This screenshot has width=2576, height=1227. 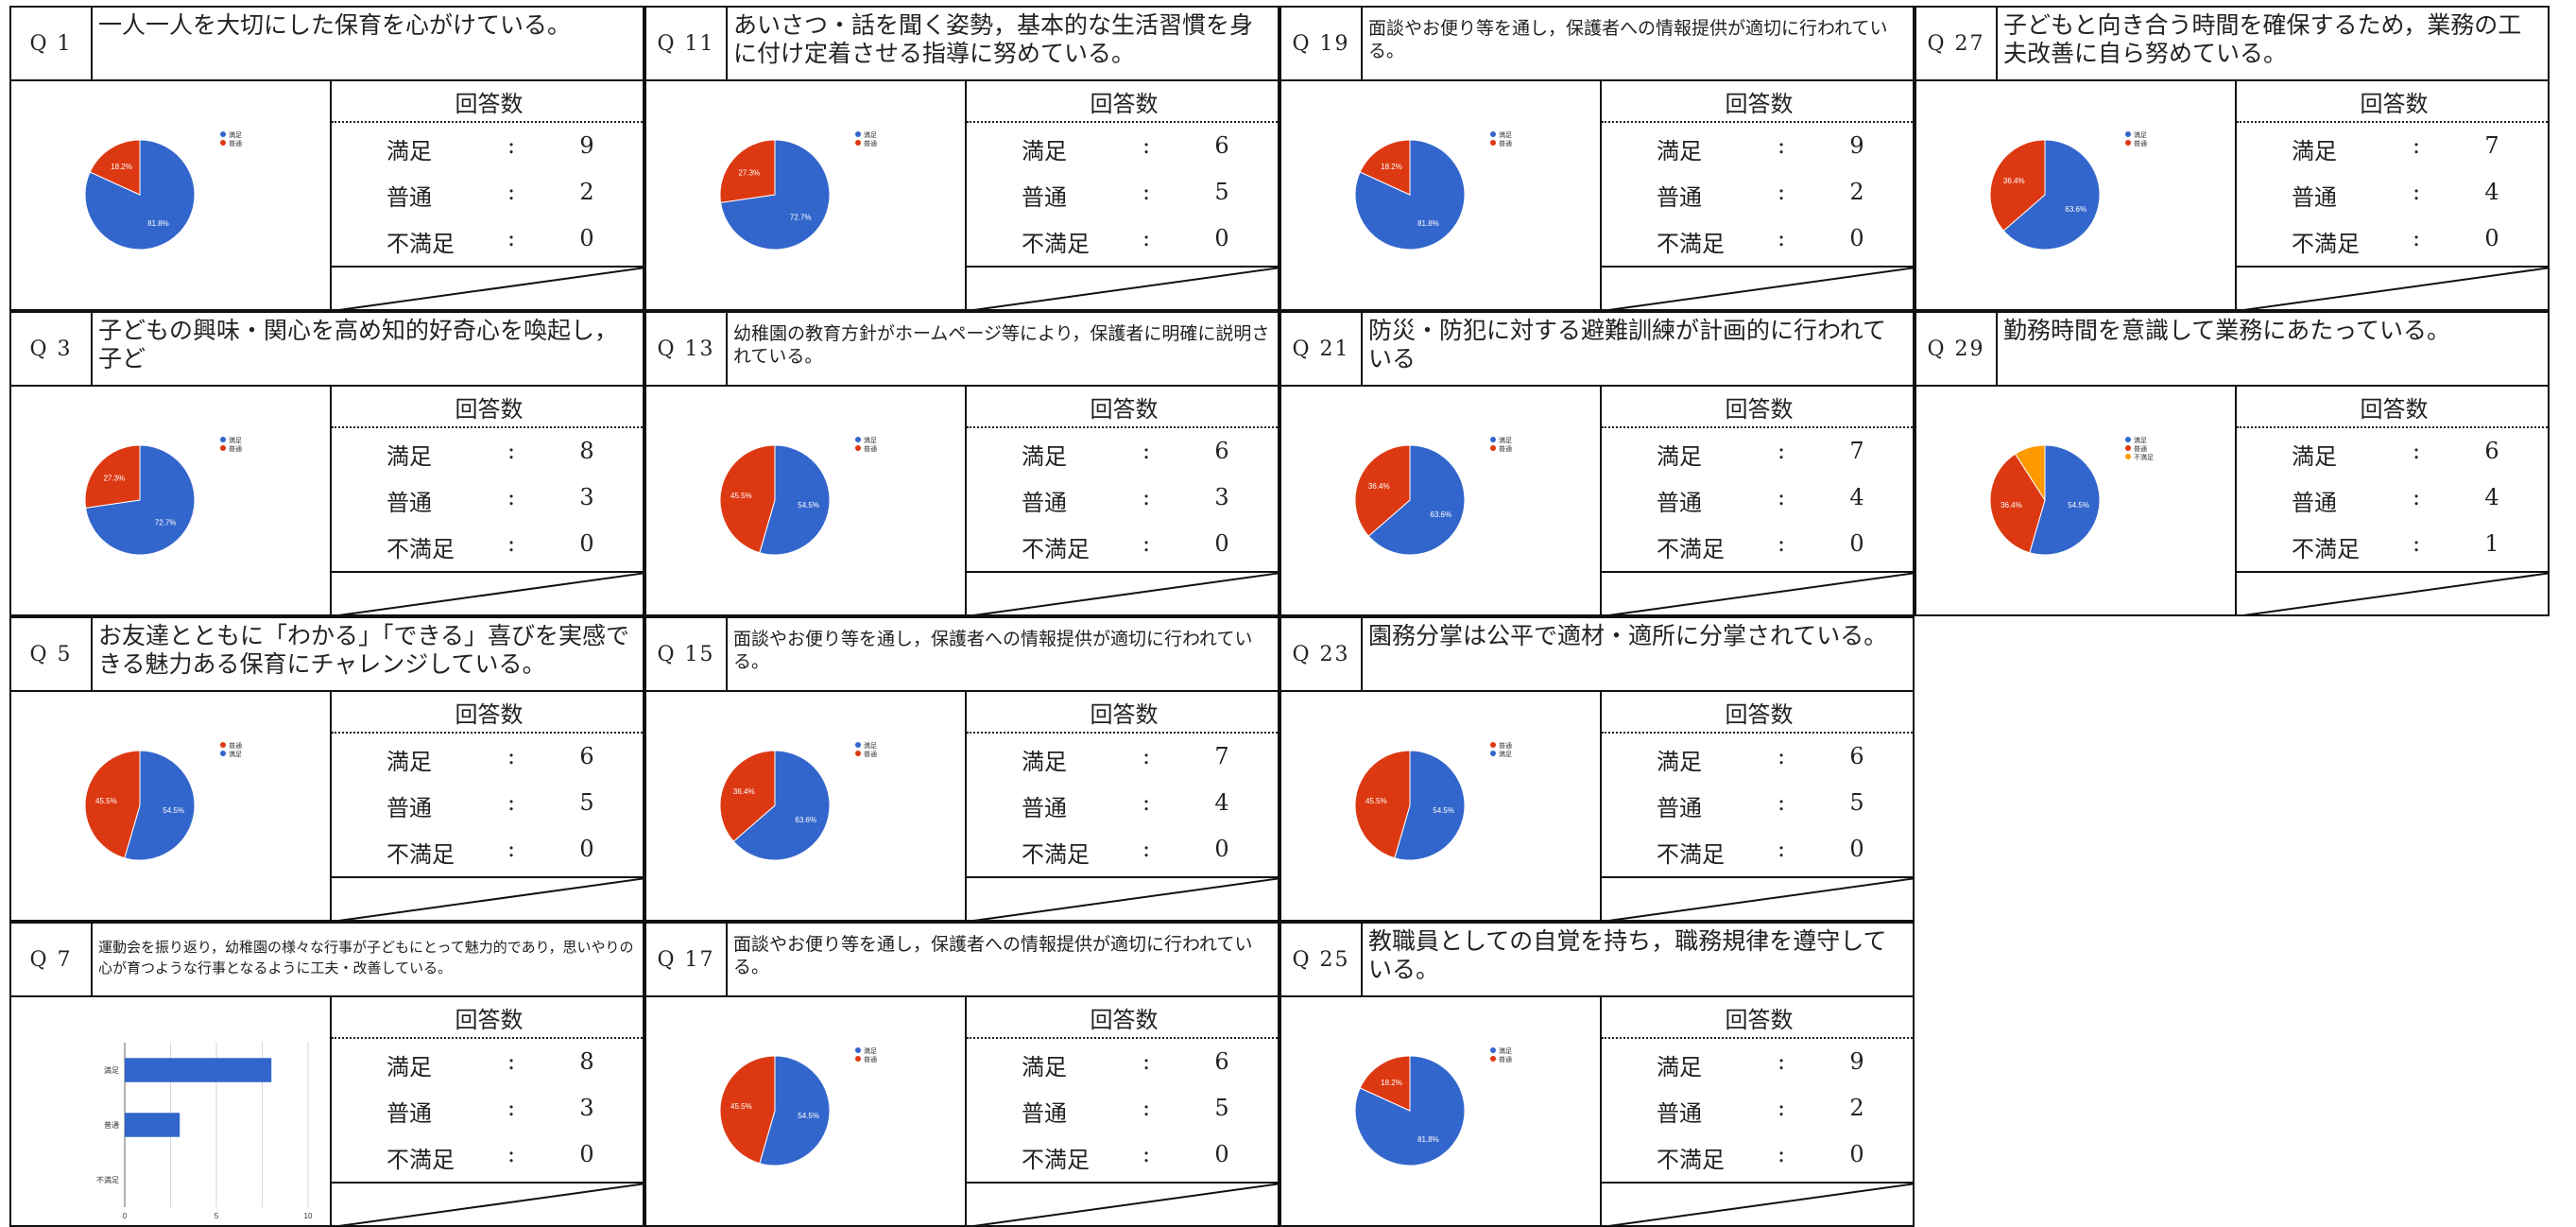 What do you see at coordinates (2392, 195) in the screenshot?
I see `answer-count-panel: 回答数 満足: 7 普通: 4 不満足: 0` at bounding box center [2392, 195].